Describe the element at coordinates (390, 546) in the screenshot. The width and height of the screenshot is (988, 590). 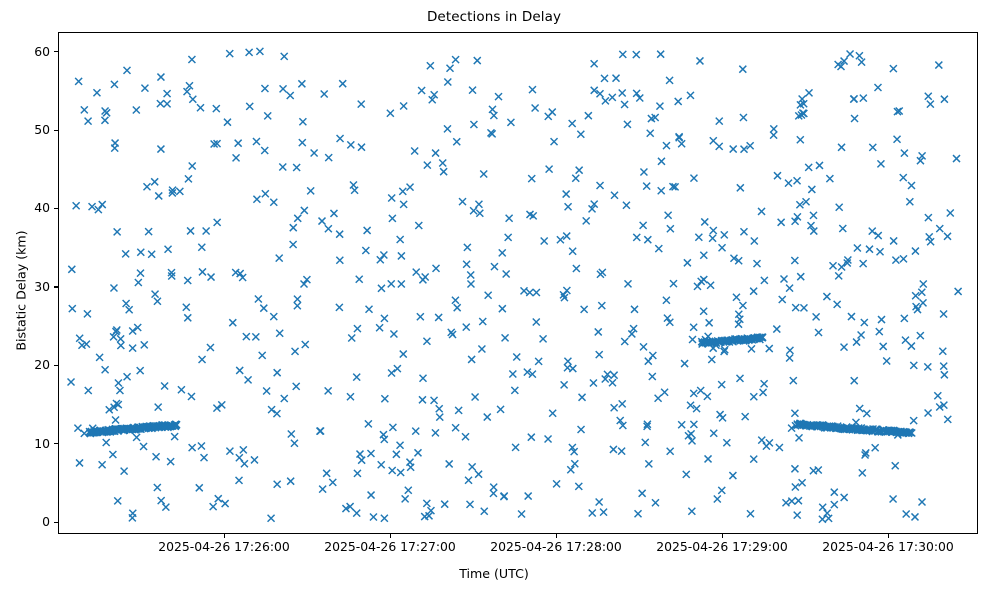
I see `x-tick-label: 2025-04-26 17:27:00` at that location.